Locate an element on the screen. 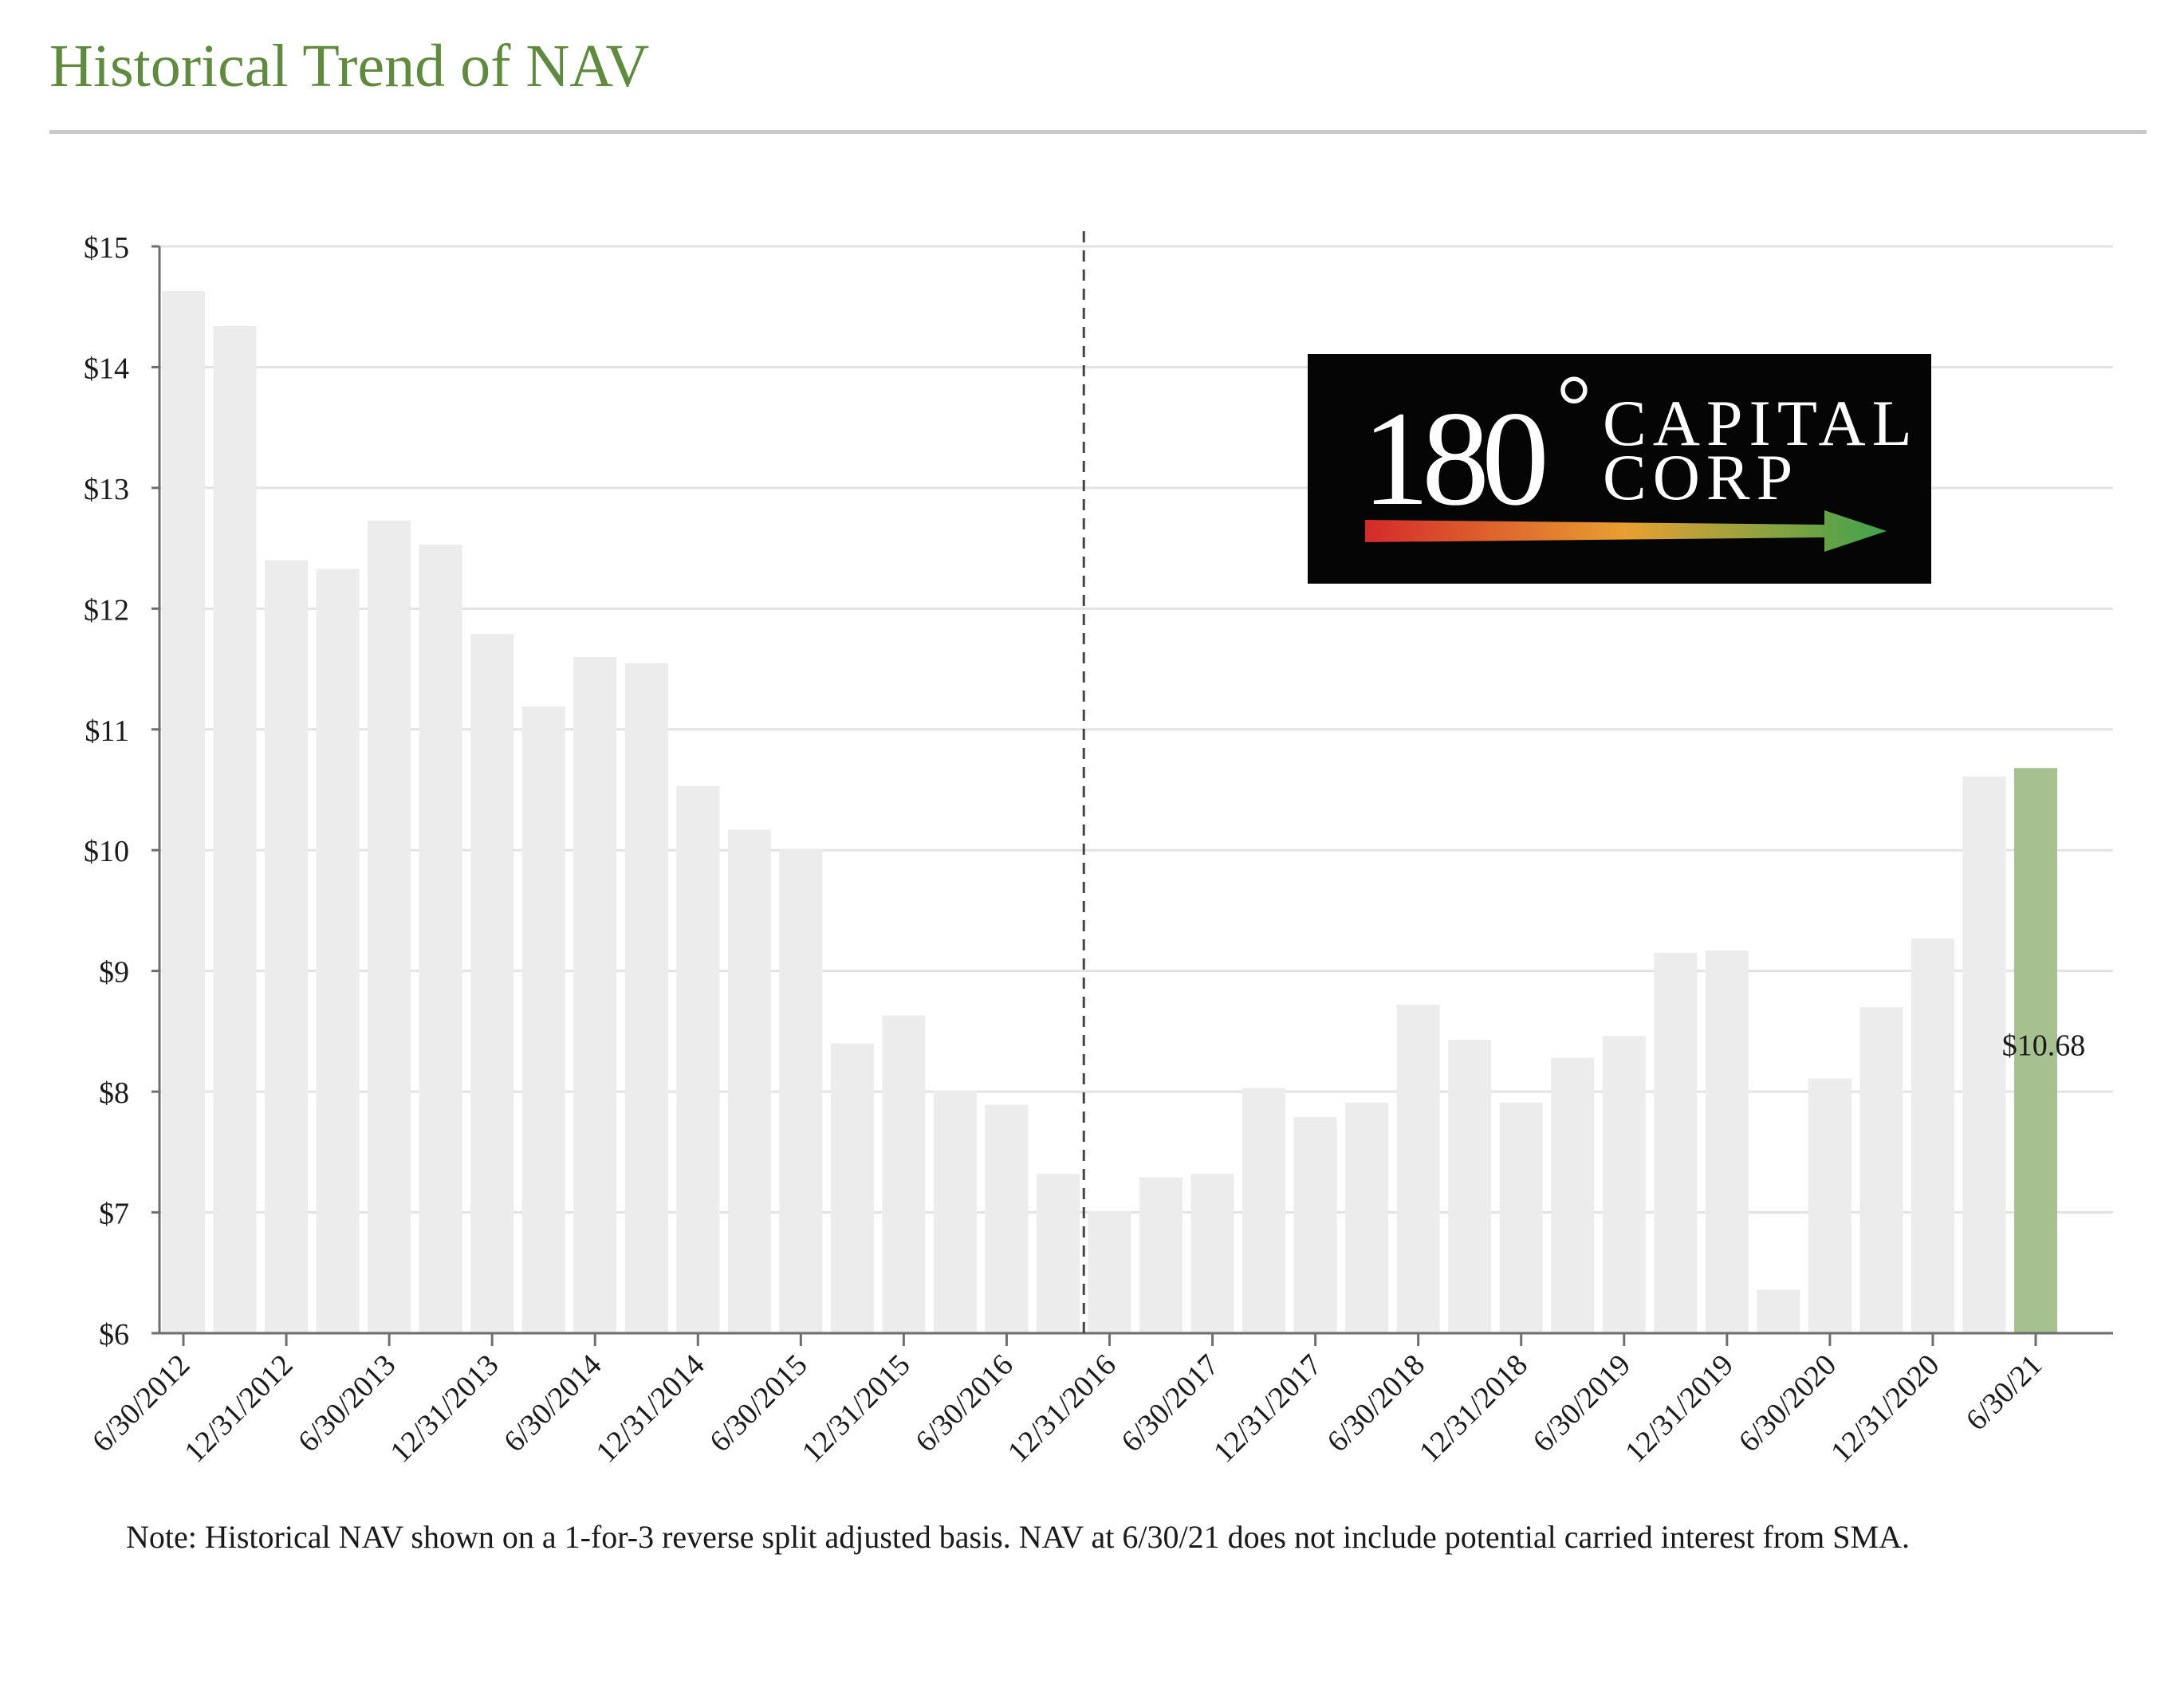 The height and width of the screenshot is (1688, 2184). x-tick-label: 6/30/2014 is located at coordinates (553, 1403).